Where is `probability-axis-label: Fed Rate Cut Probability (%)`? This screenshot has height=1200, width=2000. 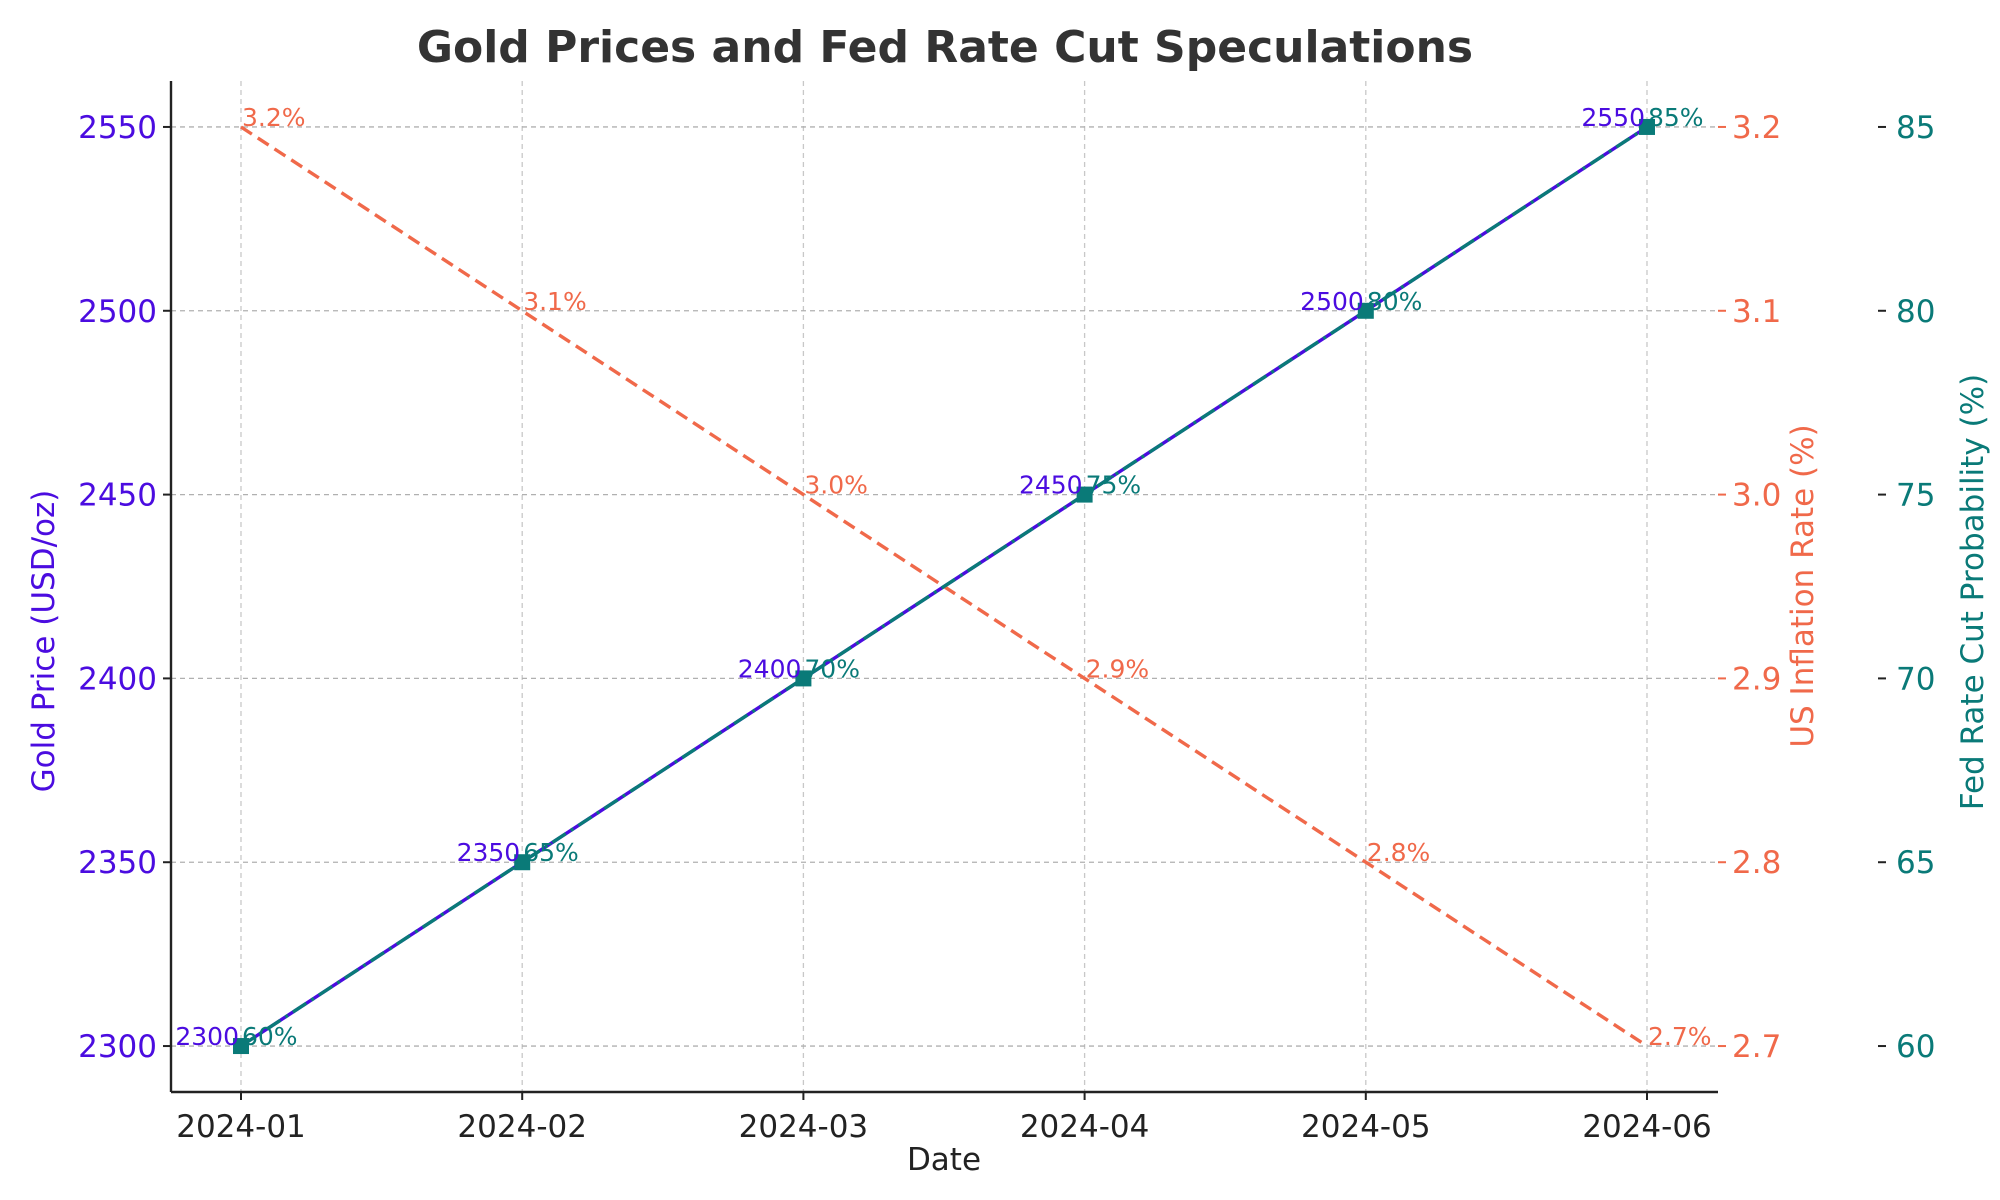
probability-axis-label: Fed Rate Cut Probability (%) is located at coordinates (1973, 592).